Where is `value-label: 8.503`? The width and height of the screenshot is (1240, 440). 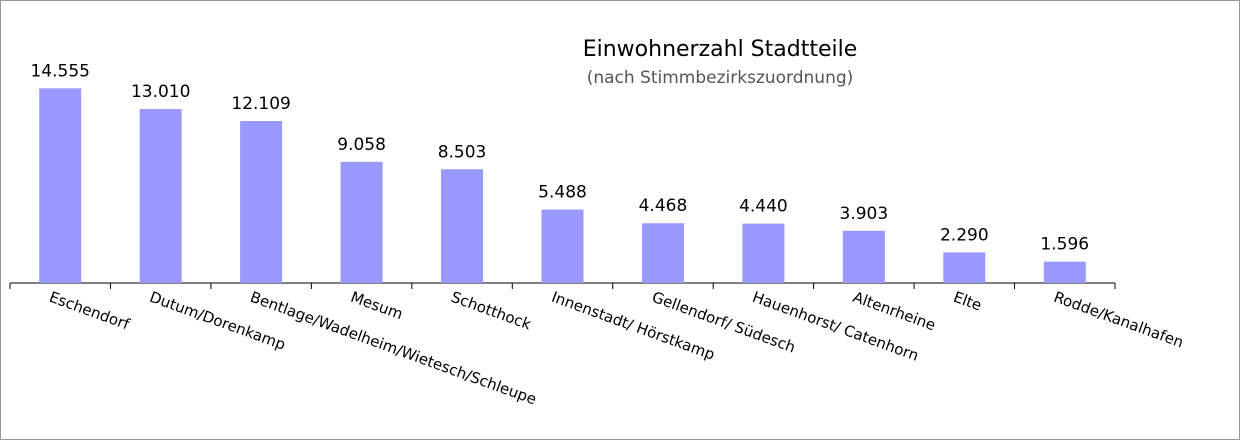 value-label: 8.503 is located at coordinates (462, 152).